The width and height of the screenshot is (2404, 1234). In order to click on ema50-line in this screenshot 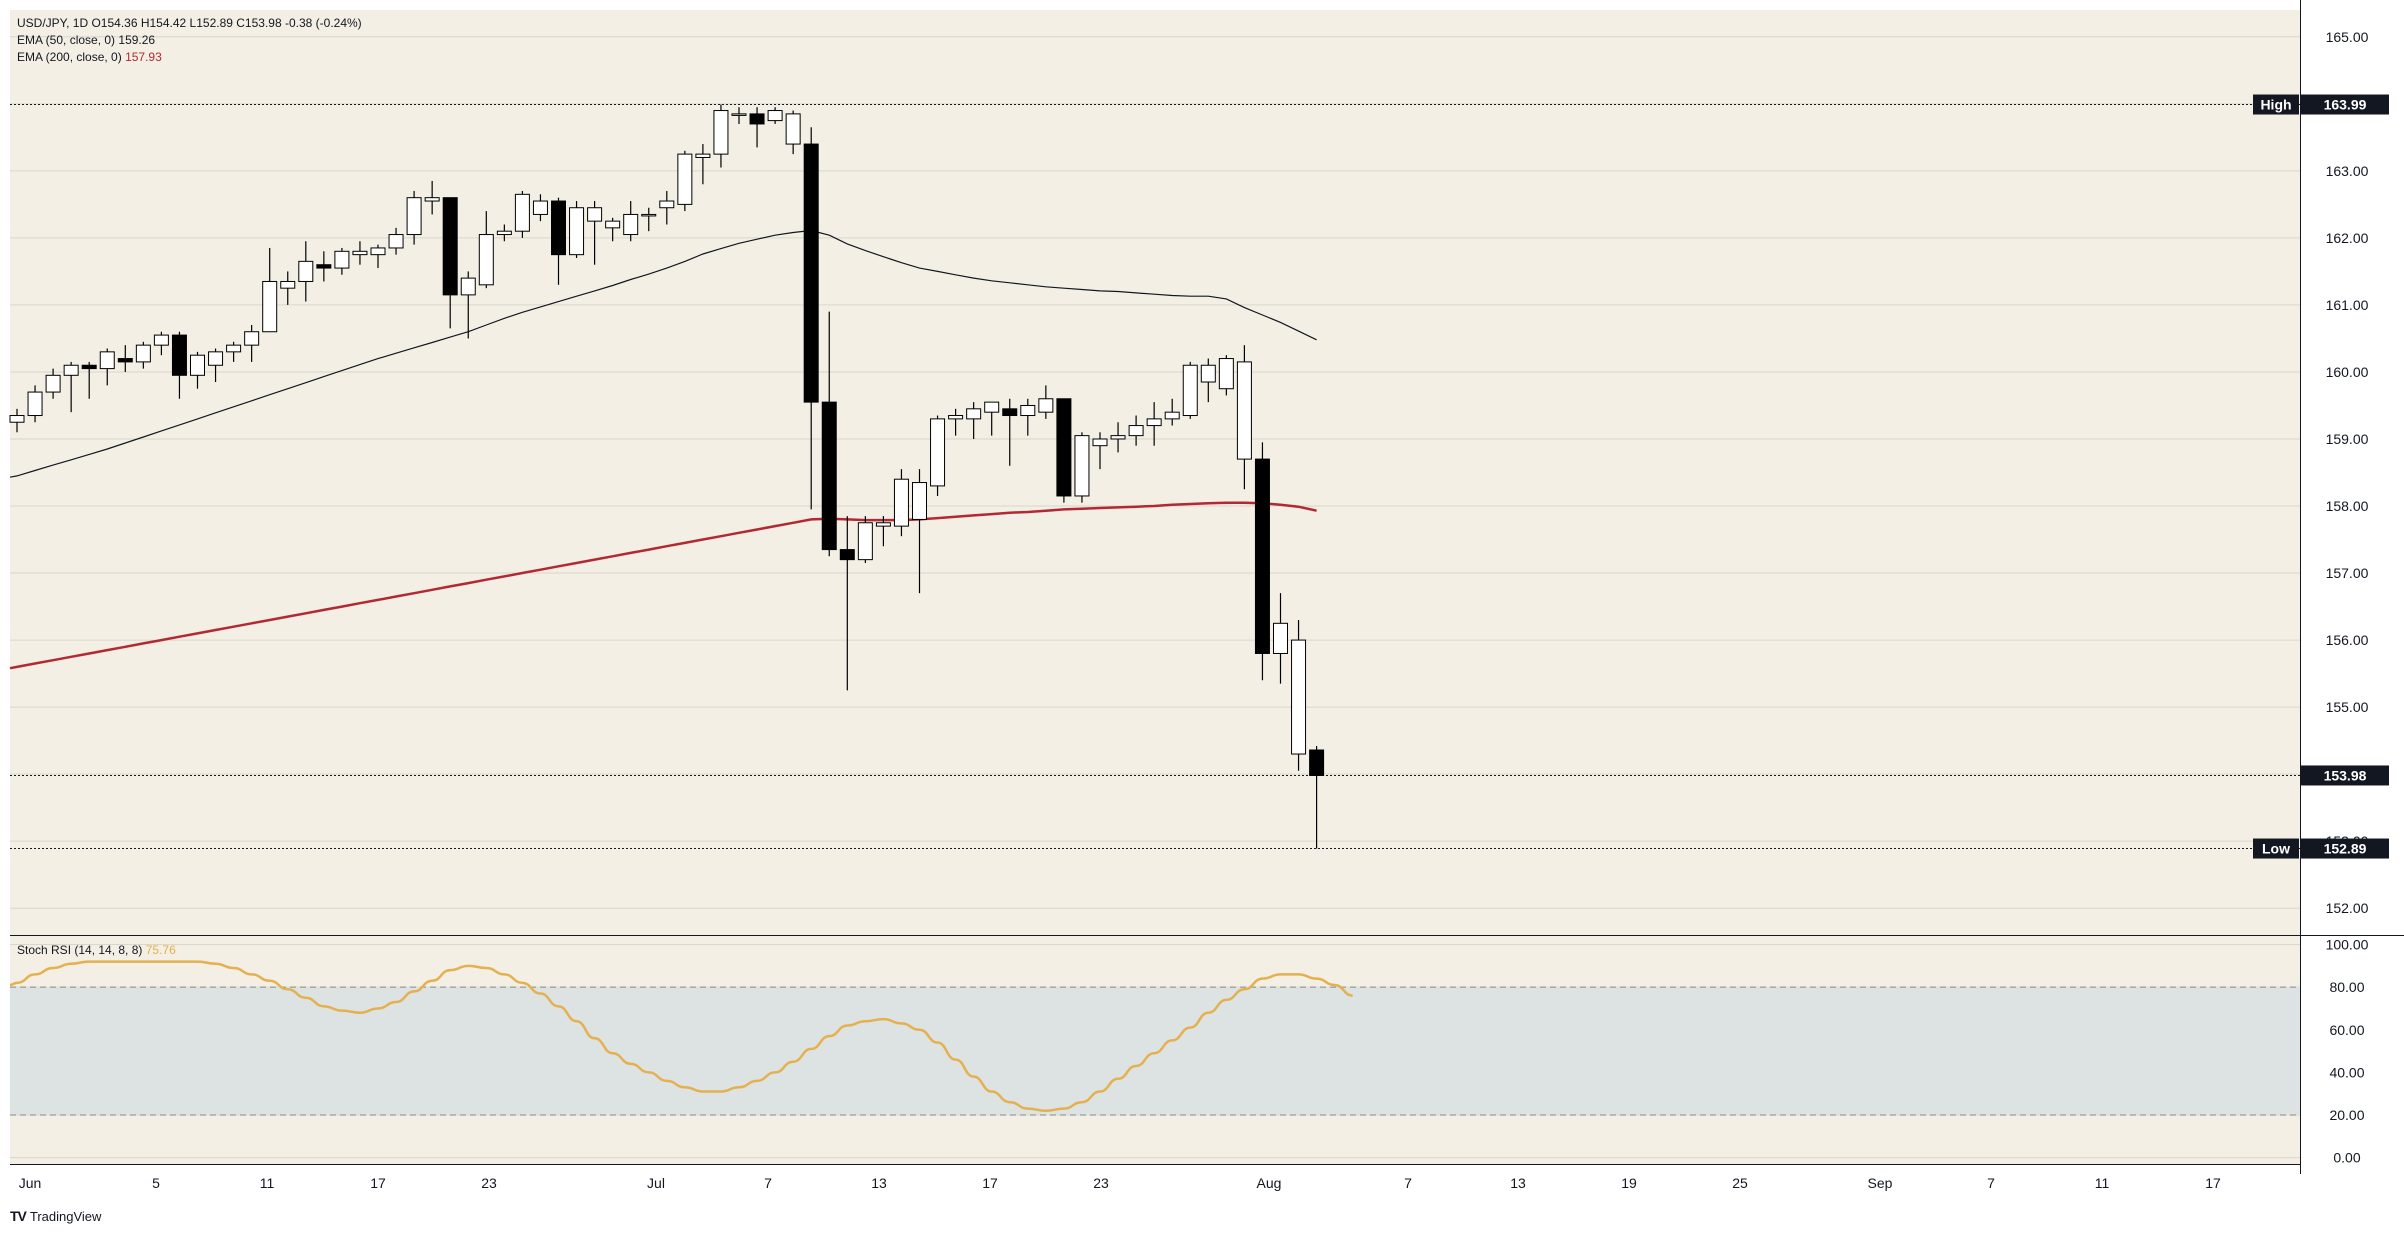, I will do `click(663, 353)`.